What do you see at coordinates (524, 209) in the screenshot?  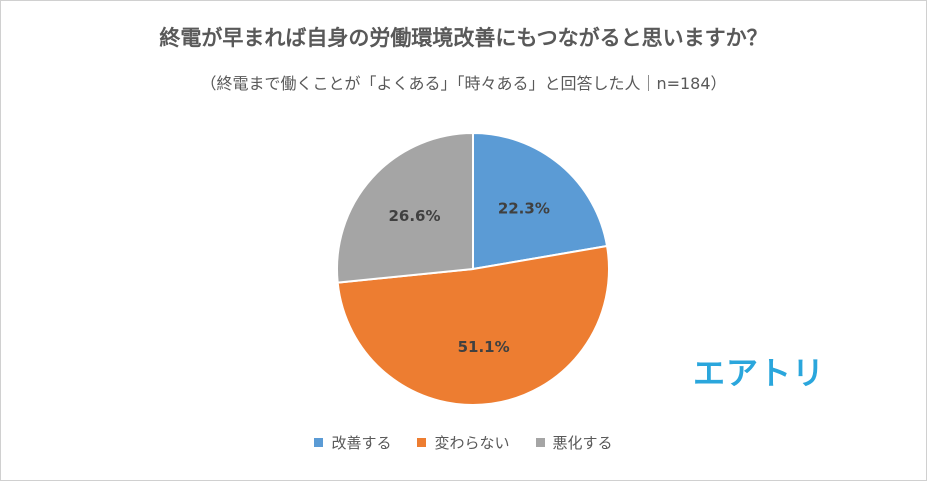 I see `data-label-improve: 22.3%` at bounding box center [524, 209].